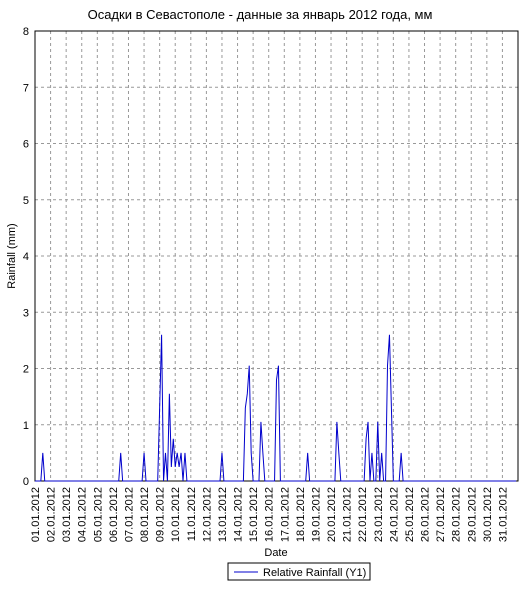 The height and width of the screenshot is (590, 523). Describe the element at coordinates (26, 313) in the screenshot. I see `y-tick-label: 3` at that location.